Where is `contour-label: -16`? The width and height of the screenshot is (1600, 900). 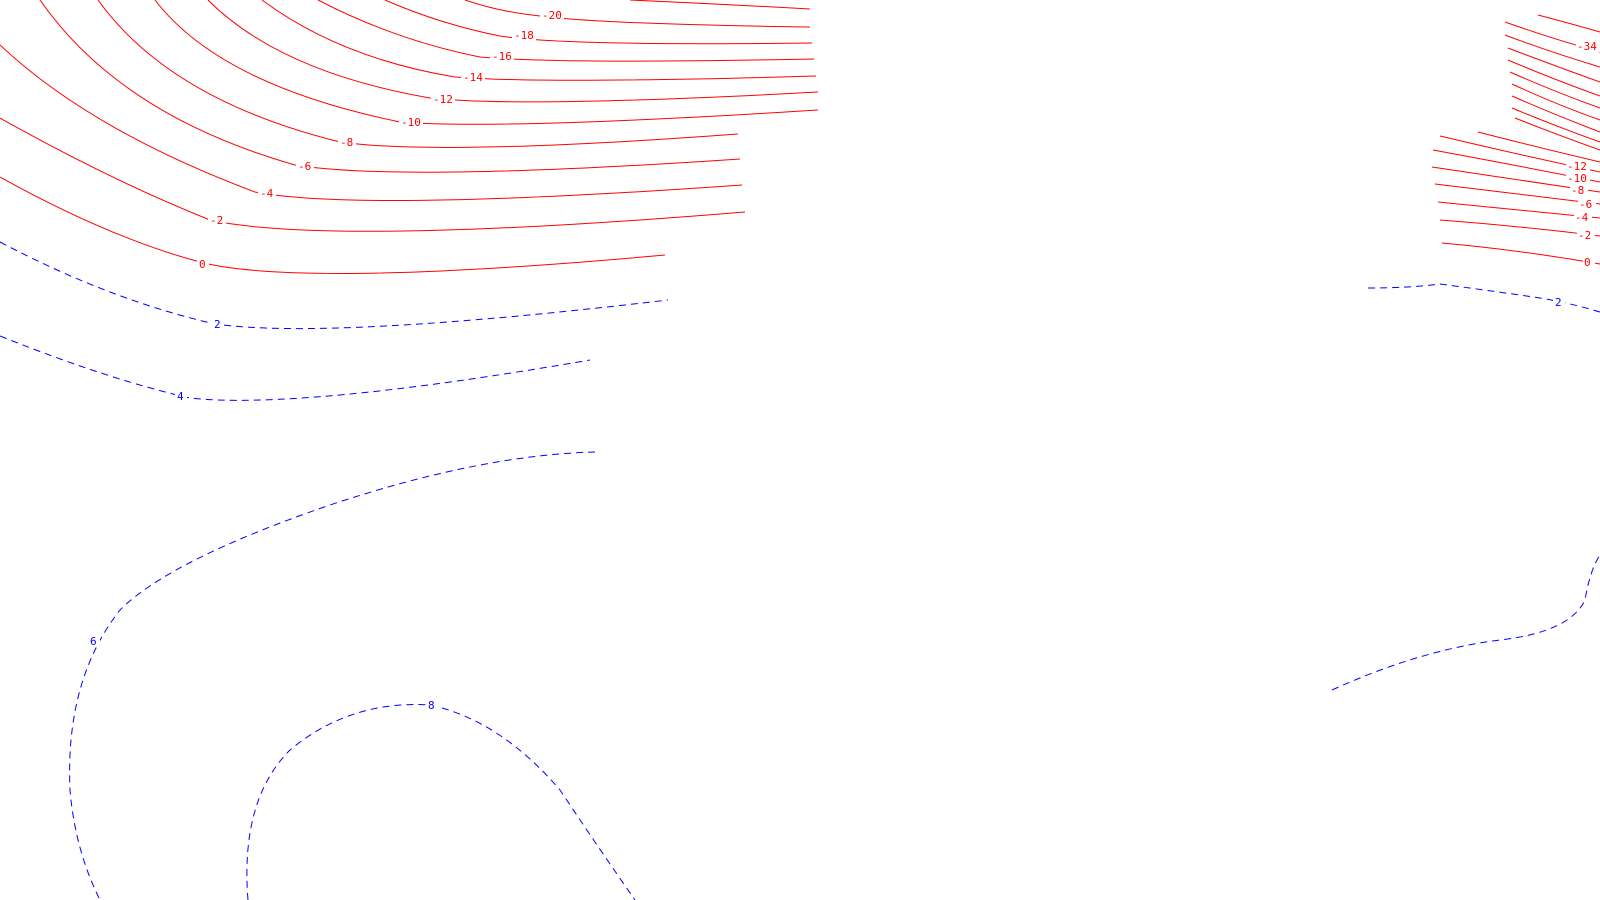
contour-label: -16 is located at coordinates (502, 56).